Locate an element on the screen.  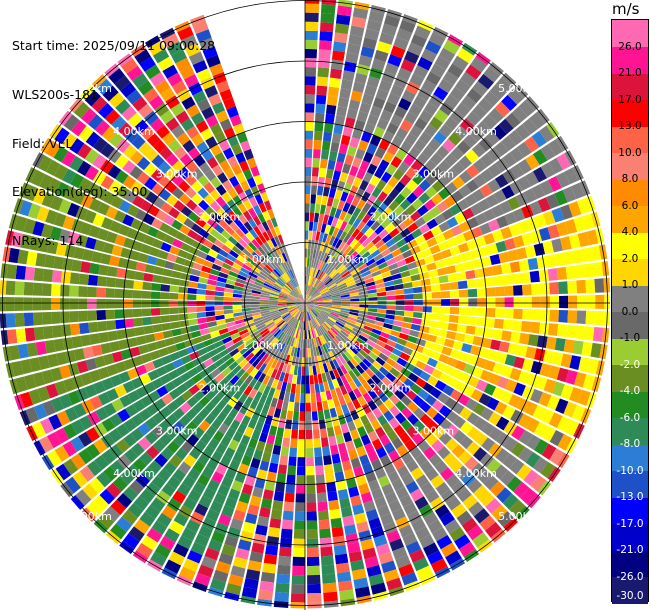
range-ring-label: 2.00km is located at coordinates (391, 216).